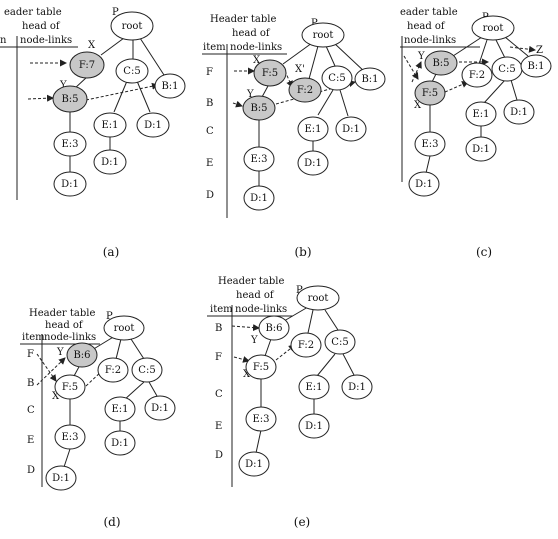 The height and width of the screenshot is (539, 558). What do you see at coordinates (299, 290) in the screenshot?
I see `parent-label: P` at bounding box center [299, 290].